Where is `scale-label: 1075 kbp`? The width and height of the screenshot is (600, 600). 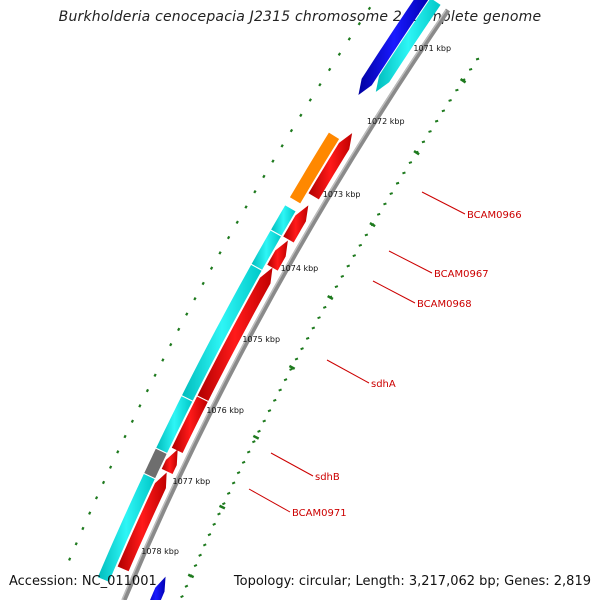
scale-label: 1075 kbp is located at coordinates (261, 339).